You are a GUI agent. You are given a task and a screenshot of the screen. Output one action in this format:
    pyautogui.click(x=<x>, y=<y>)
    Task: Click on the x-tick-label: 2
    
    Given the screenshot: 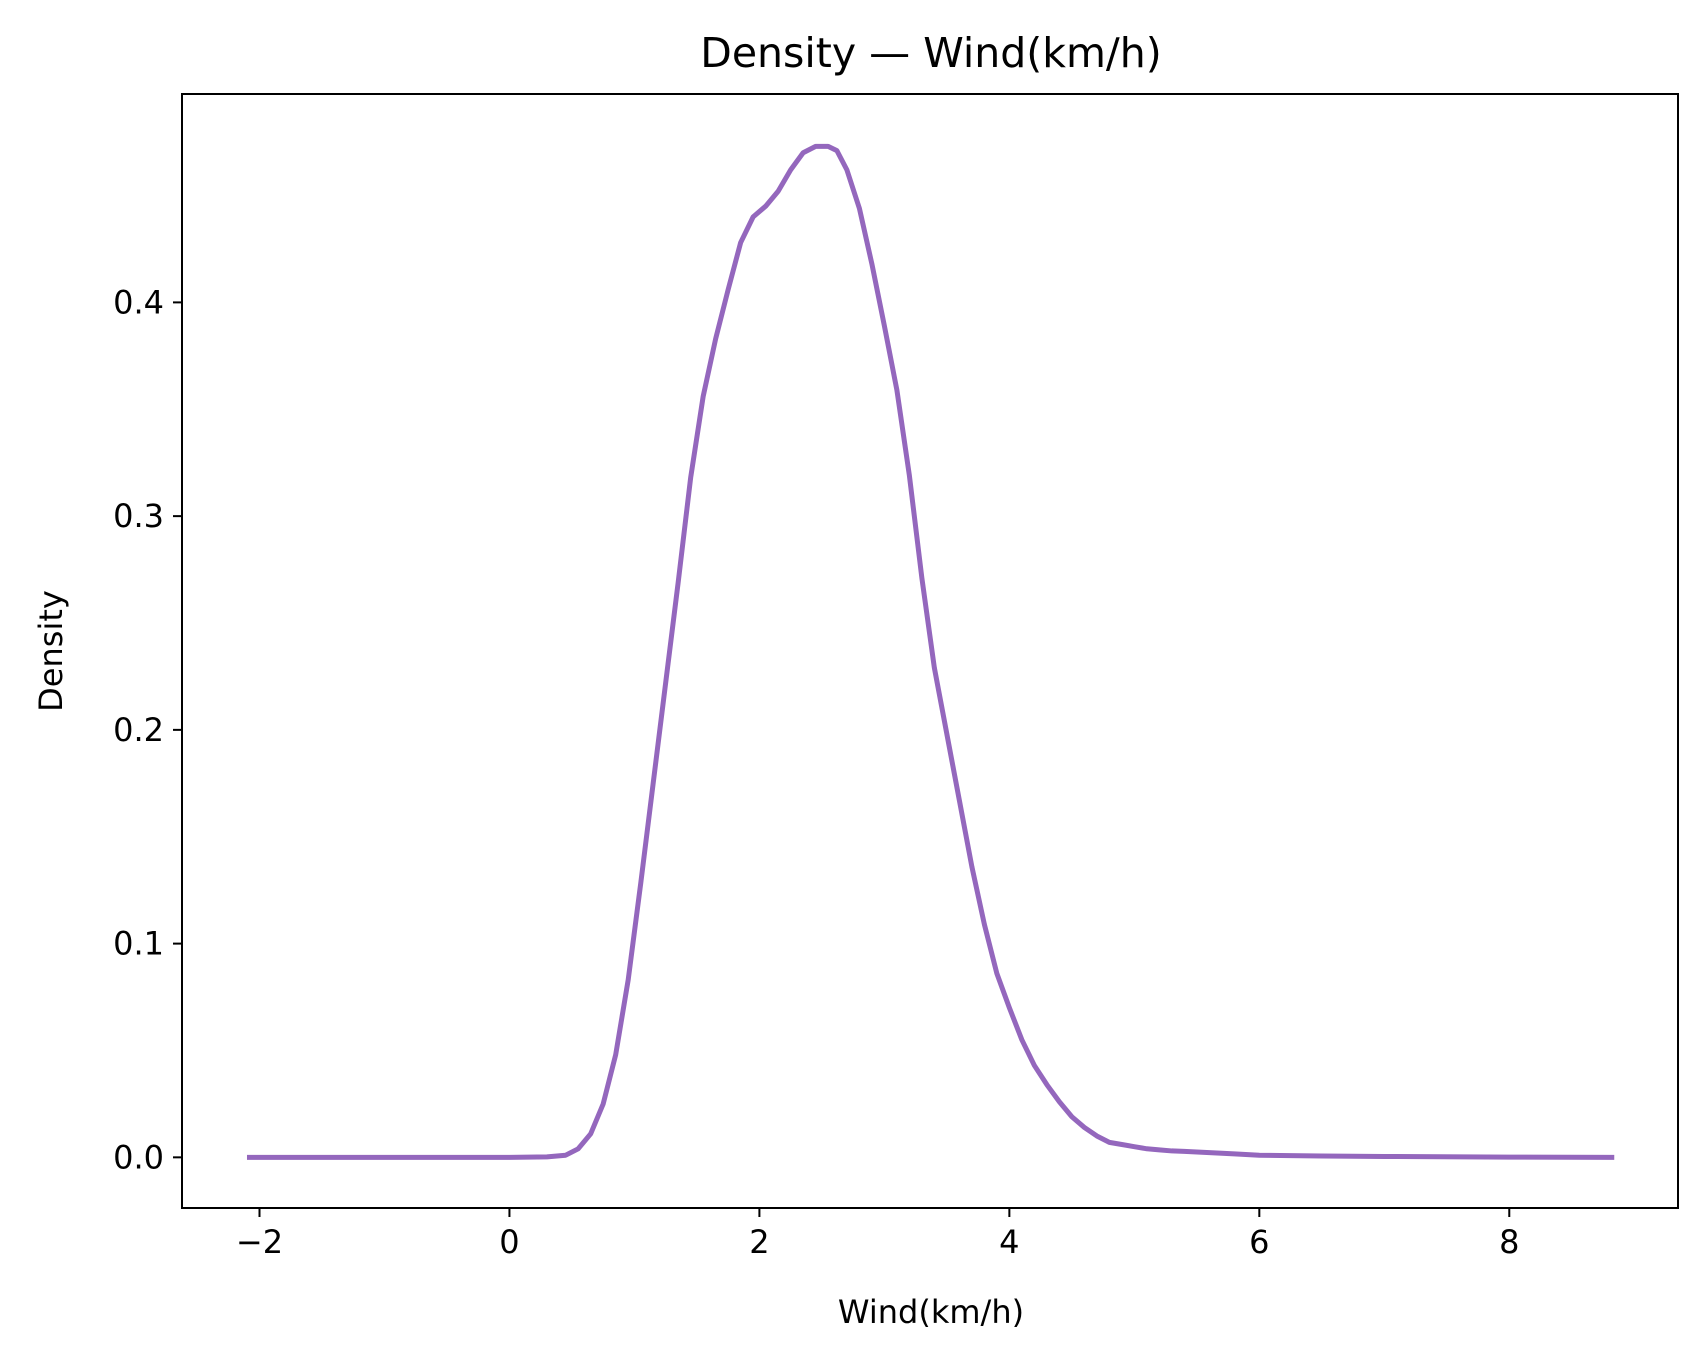 What is the action you would take?
    pyautogui.click(x=759, y=1242)
    